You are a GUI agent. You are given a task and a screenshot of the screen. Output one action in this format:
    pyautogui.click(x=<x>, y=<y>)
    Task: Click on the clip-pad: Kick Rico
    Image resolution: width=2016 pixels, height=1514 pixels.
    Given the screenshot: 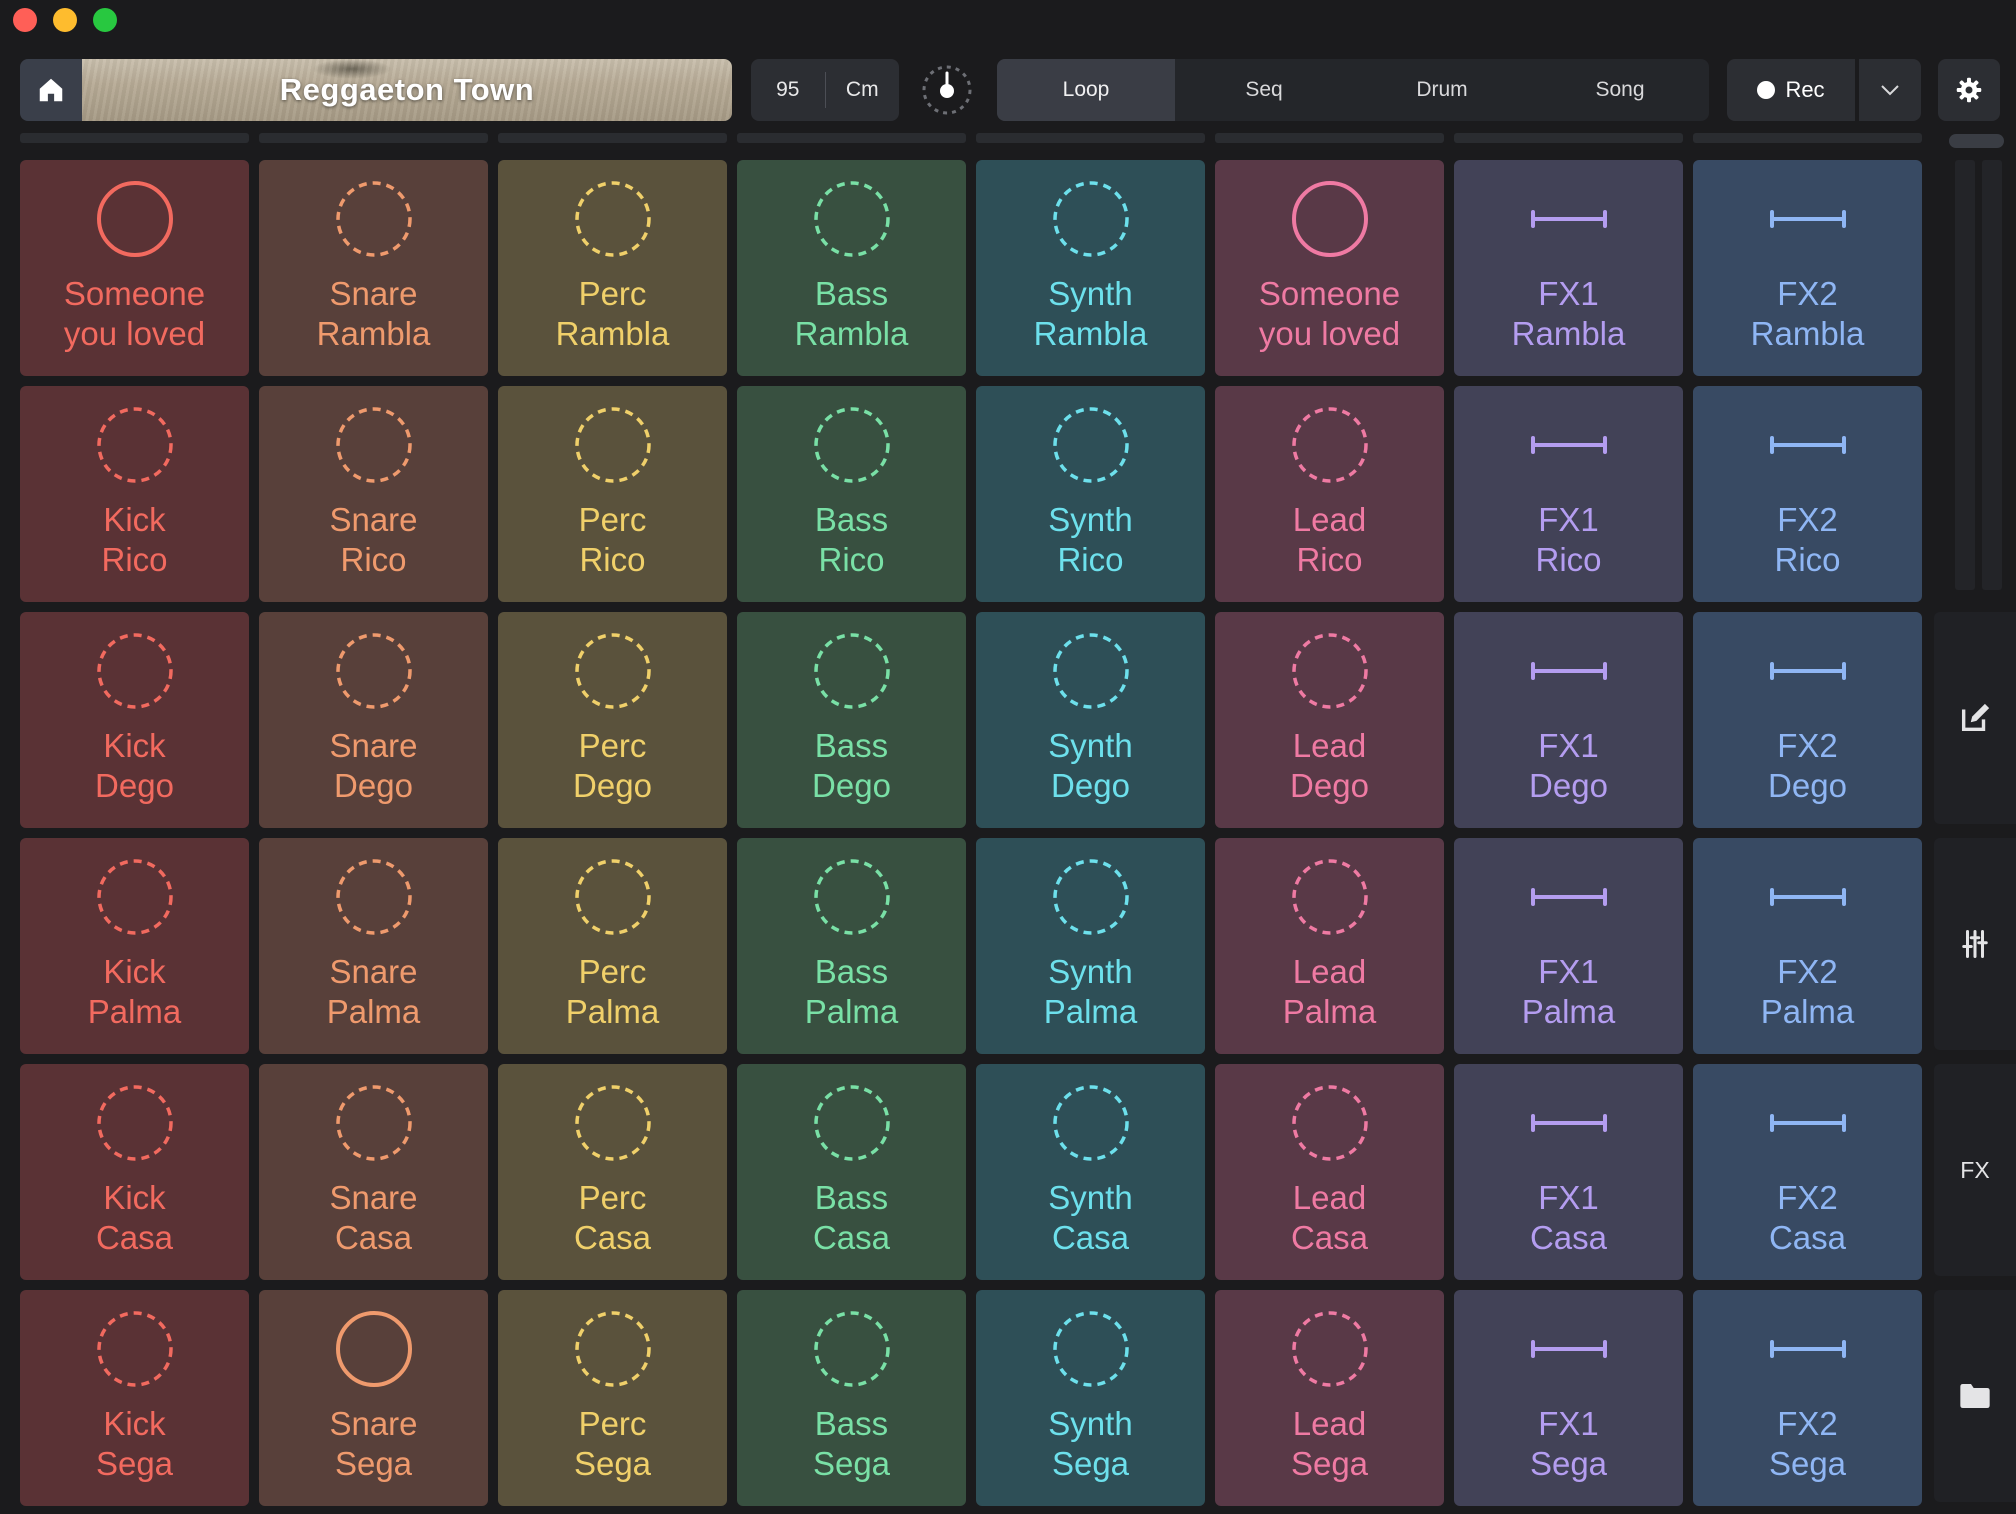 What is the action you would take?
    pyautogui.click(x=134, y=494)
    